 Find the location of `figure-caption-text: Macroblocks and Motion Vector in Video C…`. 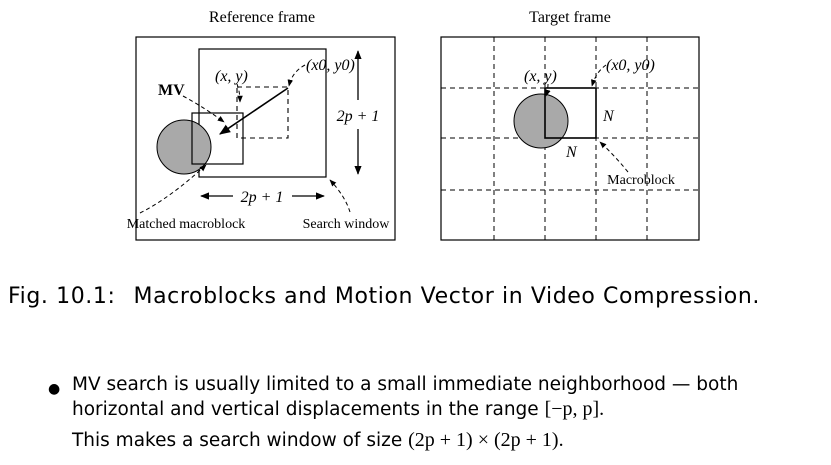

figure-caption-text: Macroblocks and Motion Vector in Video C… is located at coordinates (447, 296).